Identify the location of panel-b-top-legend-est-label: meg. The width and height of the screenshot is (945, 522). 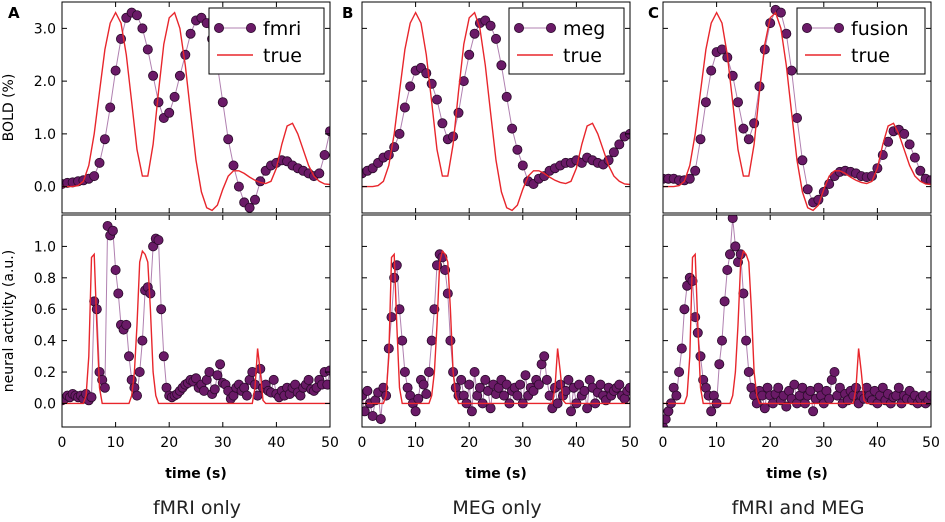
(584, 29).